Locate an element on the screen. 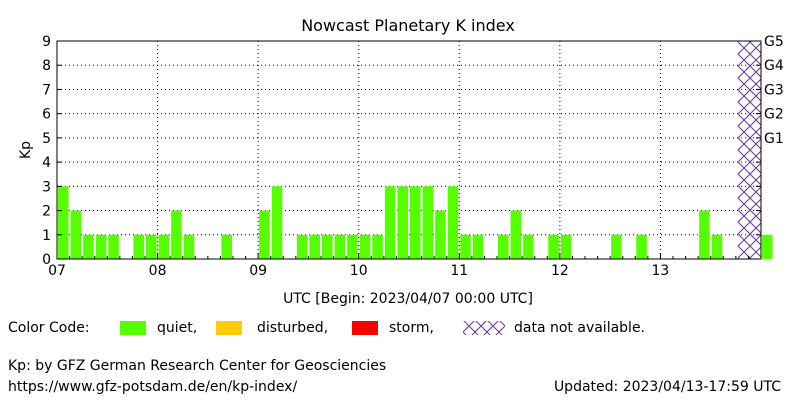 The width and height of the screenshot is (800, 400). legend-label-storm: storm, is located at coordinates (411, 328).